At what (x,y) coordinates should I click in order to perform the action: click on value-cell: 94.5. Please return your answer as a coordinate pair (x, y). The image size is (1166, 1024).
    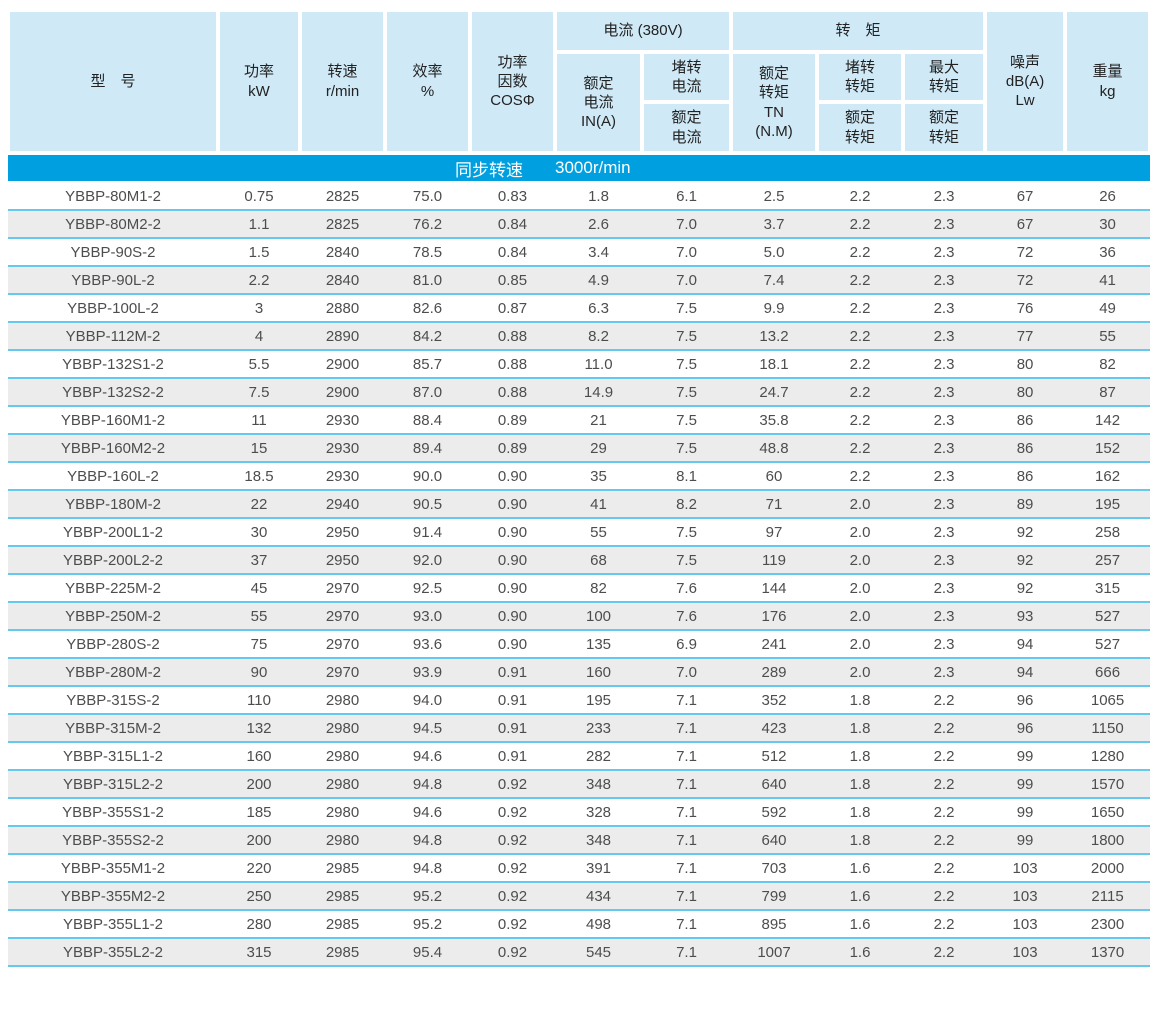
    Looking at the image, I should click on (427, 729).